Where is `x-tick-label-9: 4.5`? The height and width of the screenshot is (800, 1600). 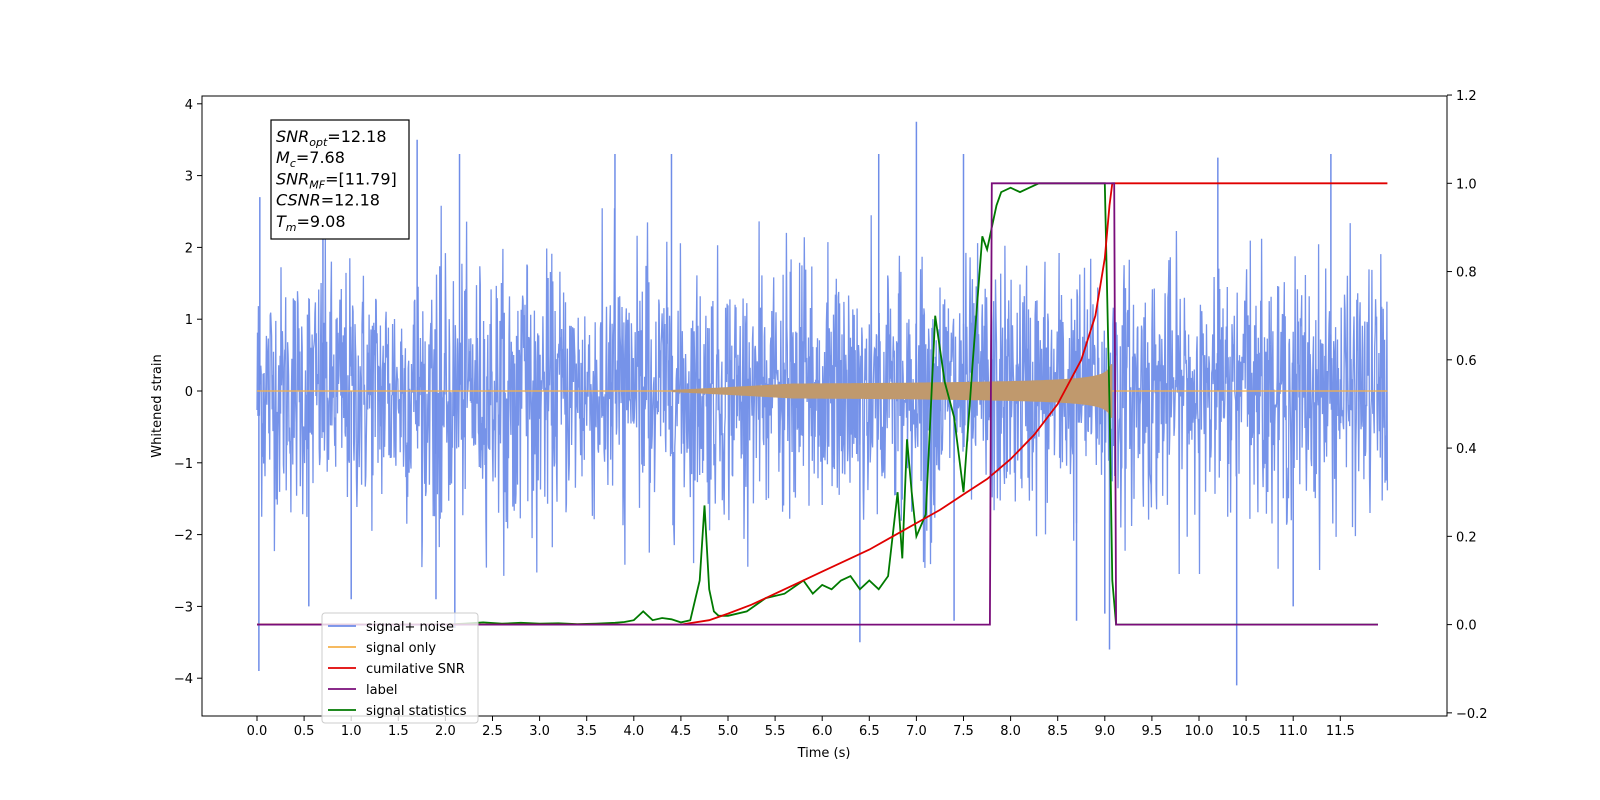
x-tick-label-9: 4.5 is located at coordinates (681, 731).